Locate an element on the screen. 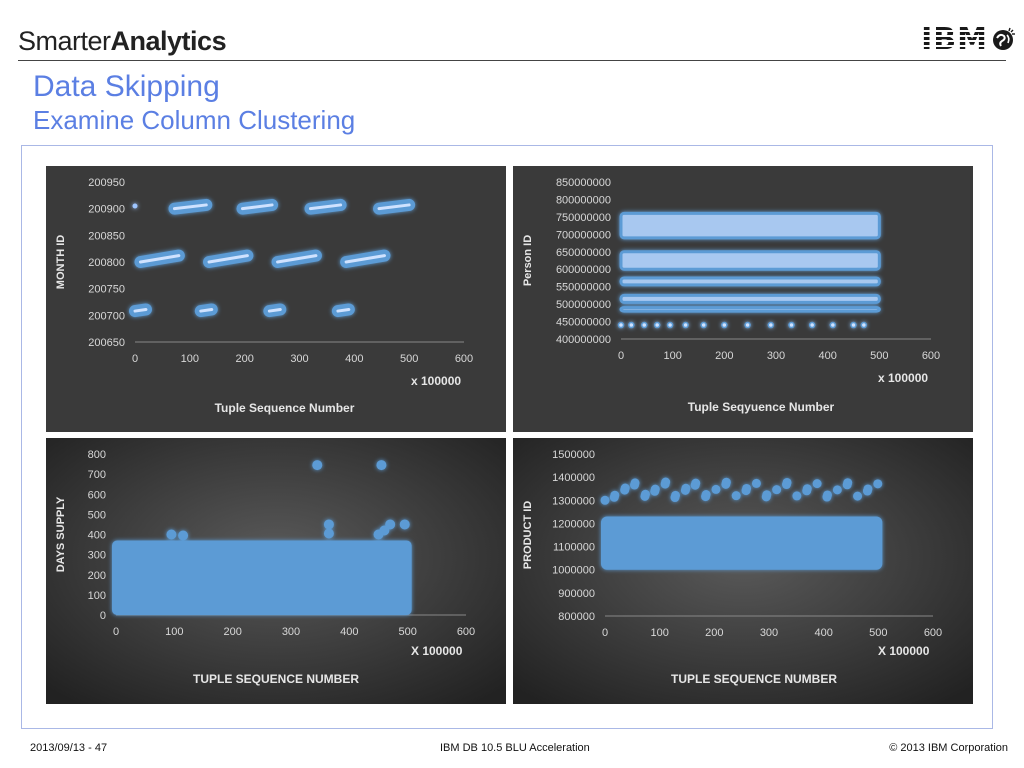 The width and height of the screenshot is (1024, 768). x-axis-label: Tuple Seqyuence Number is located at coordinates (761, 407).